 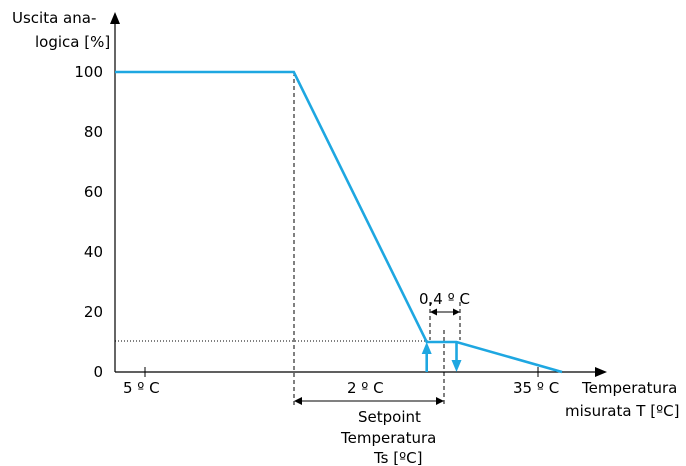 I want to click on band-arrow-right-icon, so click(x=440, y=401).